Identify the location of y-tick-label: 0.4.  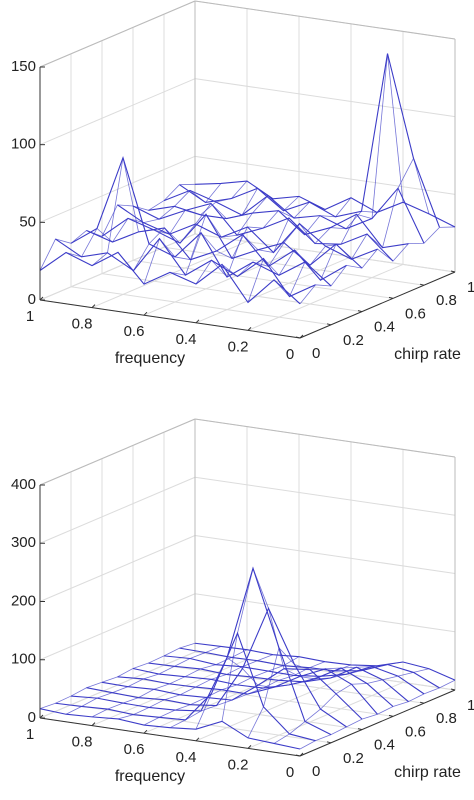
(384, 745).